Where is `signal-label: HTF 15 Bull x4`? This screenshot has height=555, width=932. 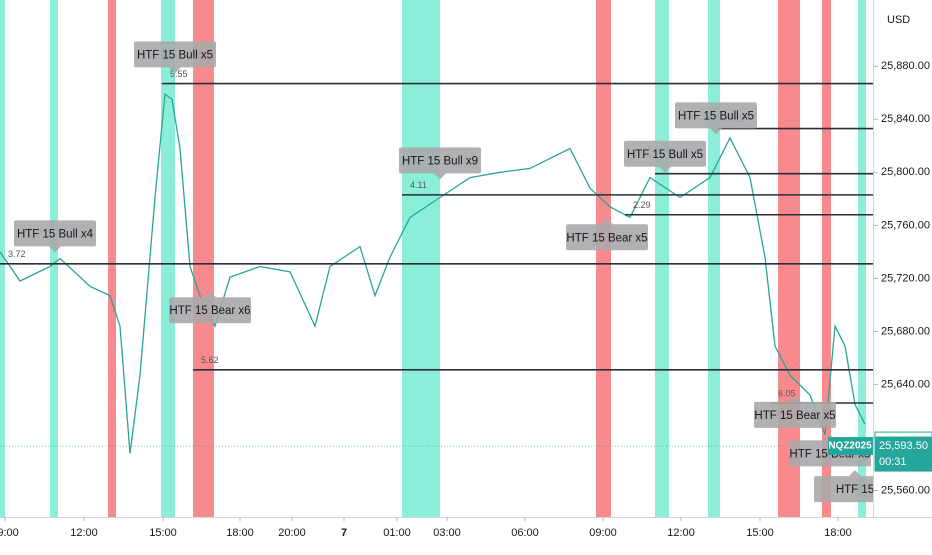 signal-label: HTF 15 Bull x4 is located at coordinates (55, 236).